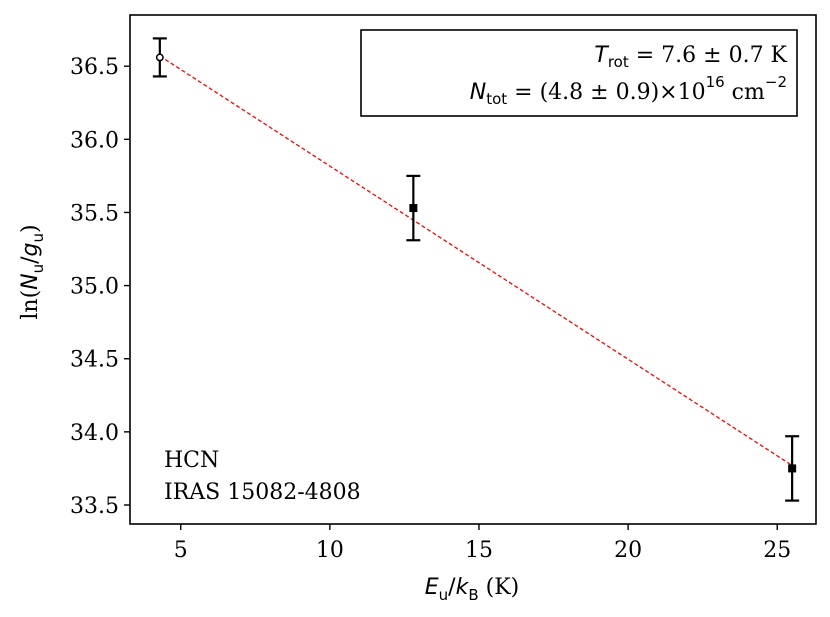 The width and height of the screenshot is (830, 617). What do you see at coordinates (628, 90) in the screenshot?
I see `ntot-line: Ntot = (4.8 ± 0.9)×1016 cm−2` at bounding box center [628, 90].